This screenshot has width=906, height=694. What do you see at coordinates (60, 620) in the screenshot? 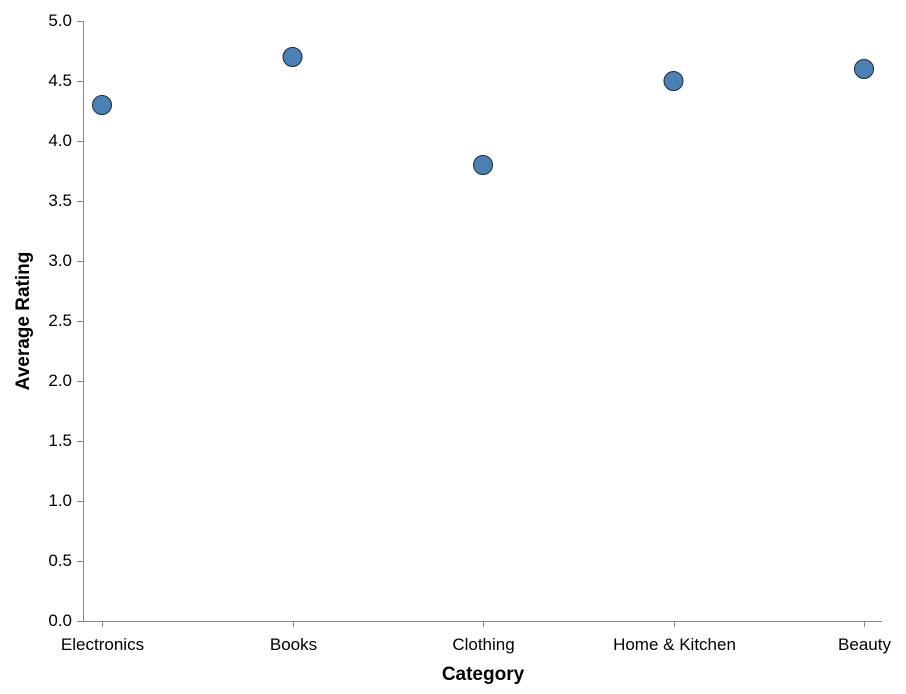
I see `y-tick-label: 0.0` at bounding box center [60, 620].